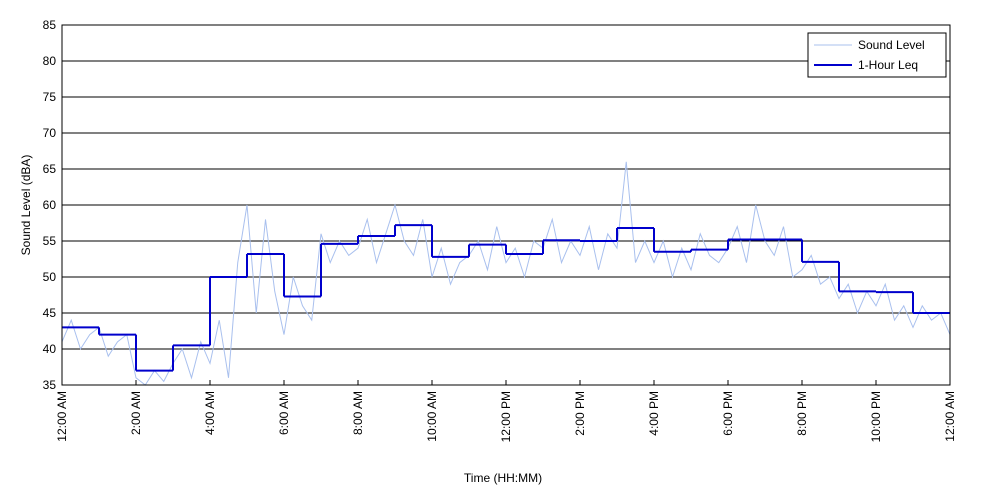 This screenshot has height=500, width=1000. Describe the element at coordinates (891, 45) in the screenshot. I see `legend-label: Sound Level` at that location.